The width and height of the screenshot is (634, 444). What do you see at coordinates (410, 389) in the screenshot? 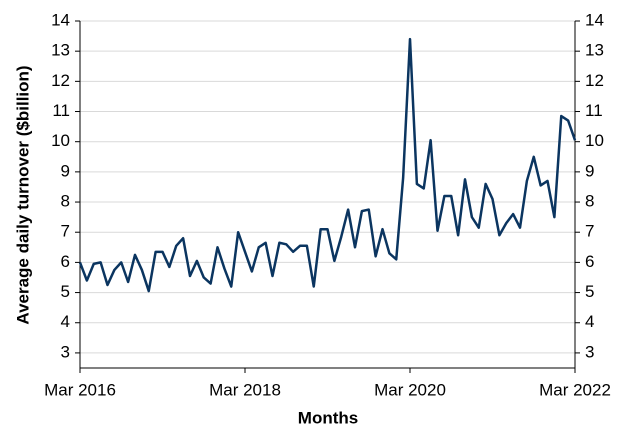
I see `x-tick-label: Mar 2020` at bounding box center [410, 389].